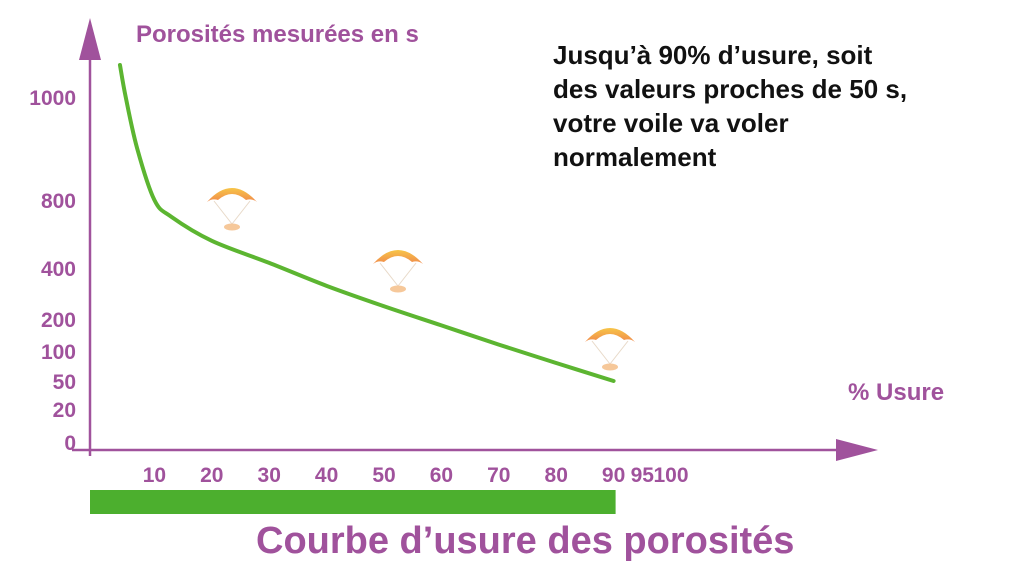  Describe the element at coordinates (277, 34) in the screenshot. I see `y-axis-label: Porosités mesurées en s` at that location.